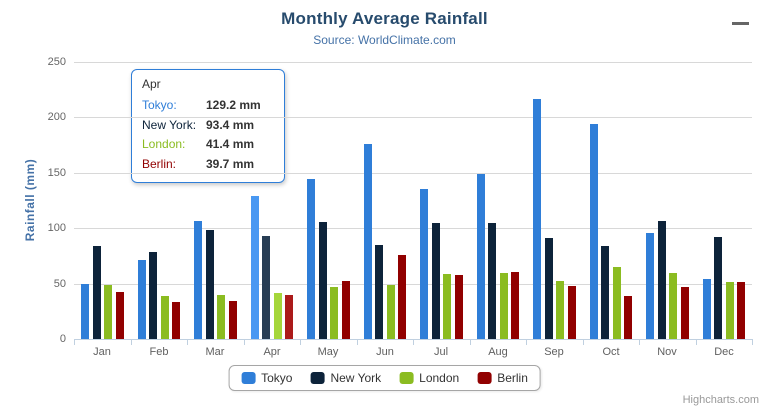 The height and width of the screenshot is (416, 769). I want to click on legend-label: Berlin, so click(512, 378).